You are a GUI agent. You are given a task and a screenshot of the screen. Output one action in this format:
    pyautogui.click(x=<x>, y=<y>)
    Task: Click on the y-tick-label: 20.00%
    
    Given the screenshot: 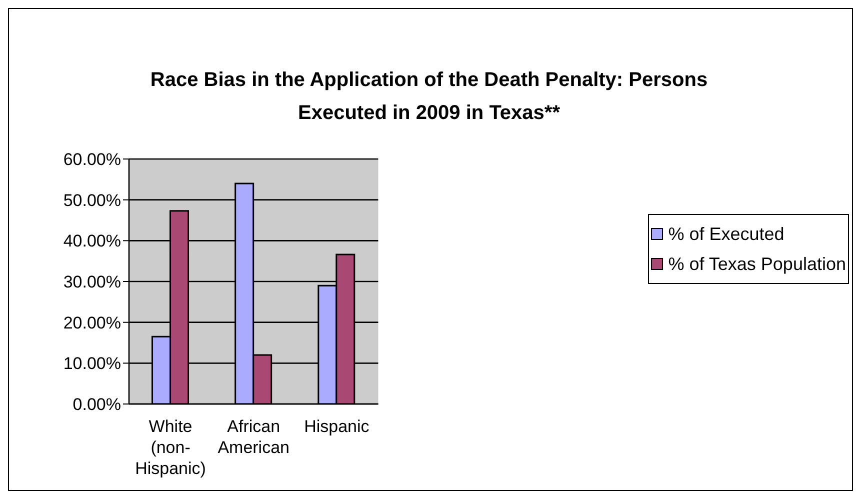 What is the action you would take?
    pyautogui.click(x=92, y=322)
    